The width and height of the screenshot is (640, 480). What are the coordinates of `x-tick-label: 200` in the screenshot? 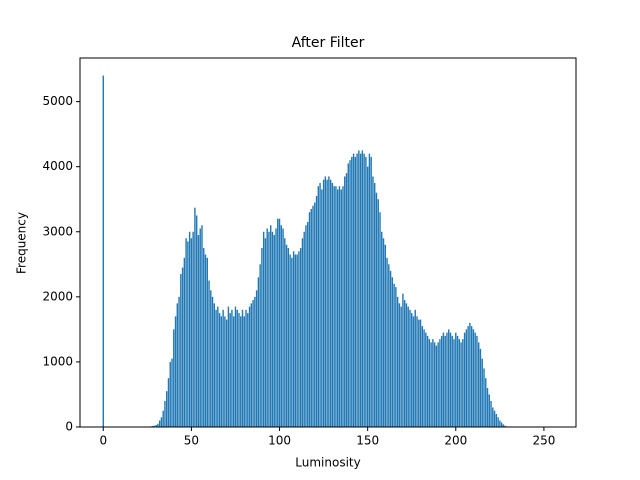 It's located at (455, 441).